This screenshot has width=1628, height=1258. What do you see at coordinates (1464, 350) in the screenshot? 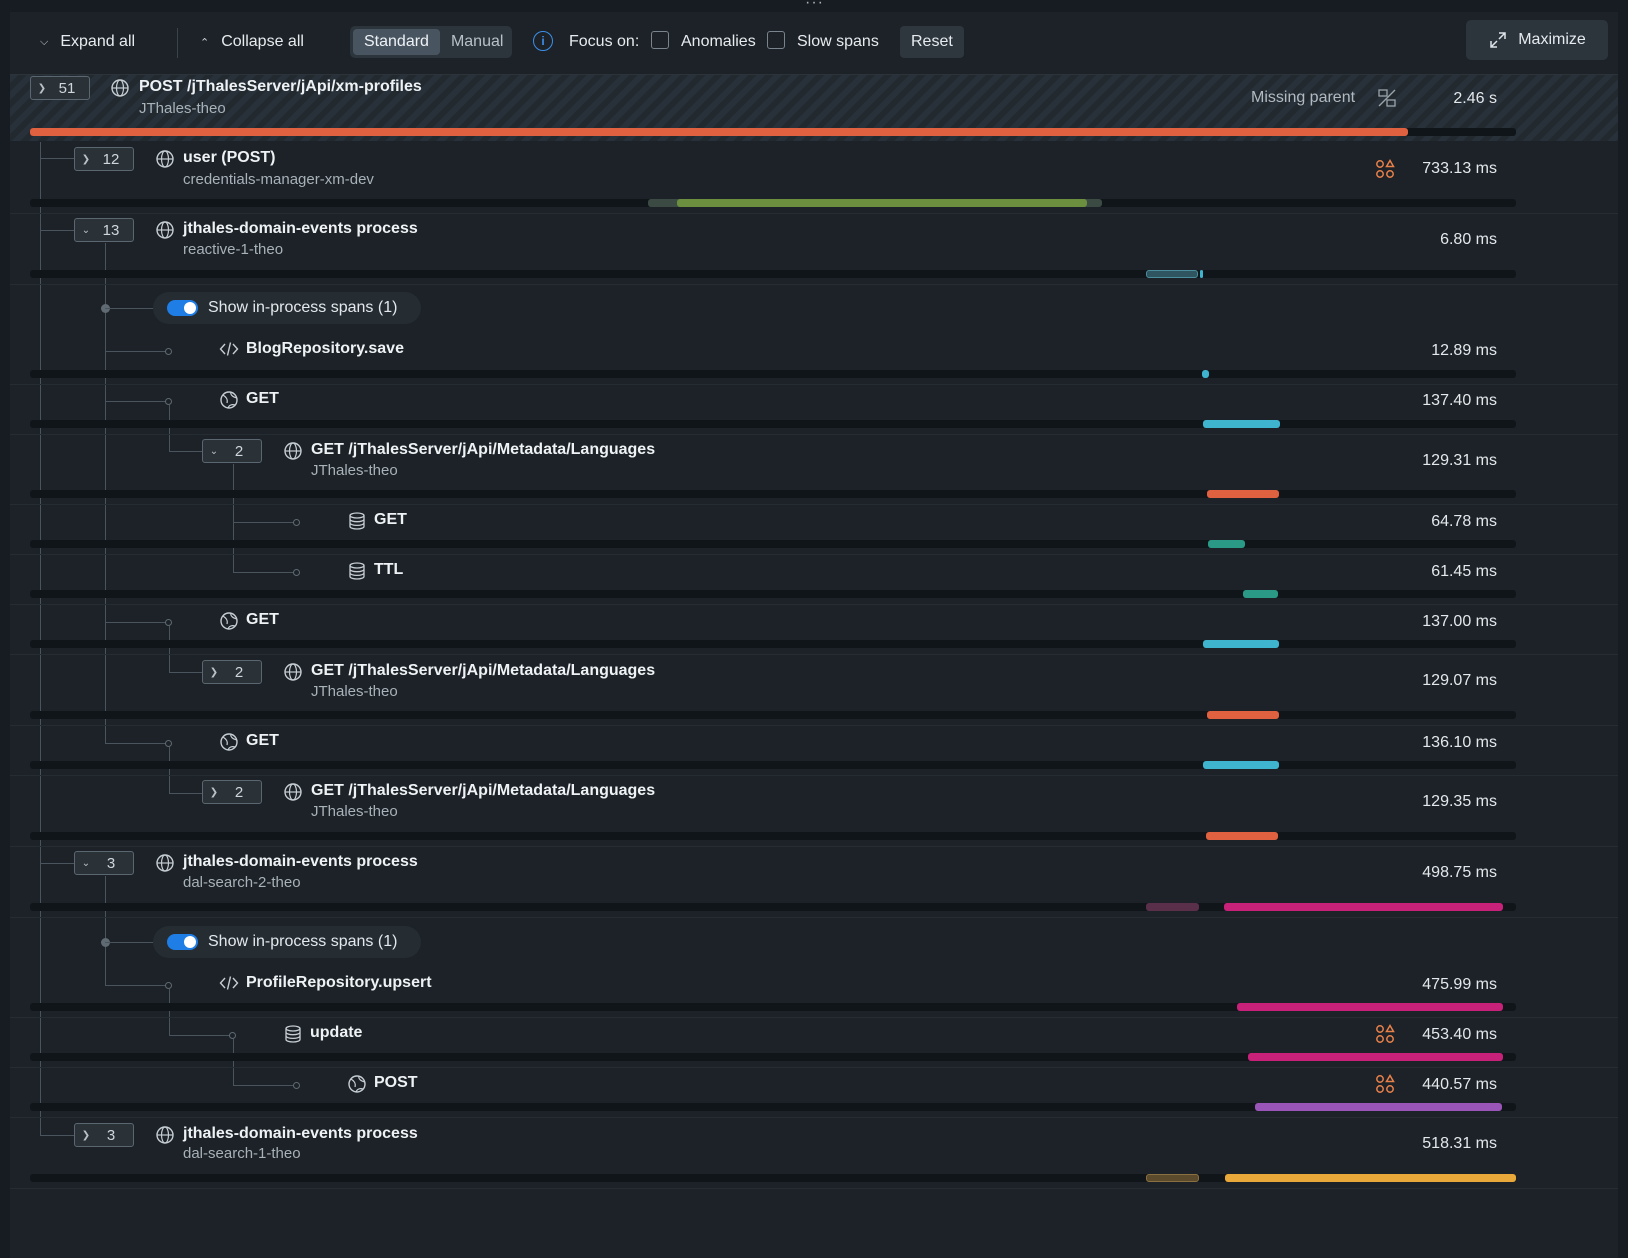
I see `span-duration: 12.89 ms` at bounding box center [1464, 350].